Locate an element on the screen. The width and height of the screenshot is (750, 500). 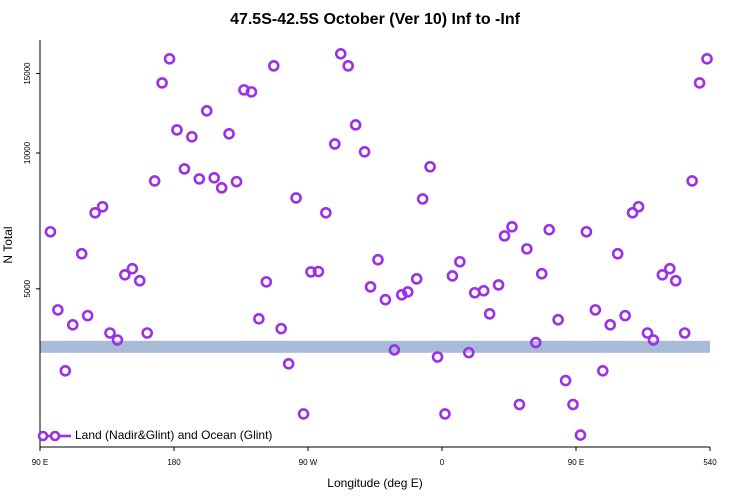
y-tick-label: 15000 is located at coordinates (27, 73).